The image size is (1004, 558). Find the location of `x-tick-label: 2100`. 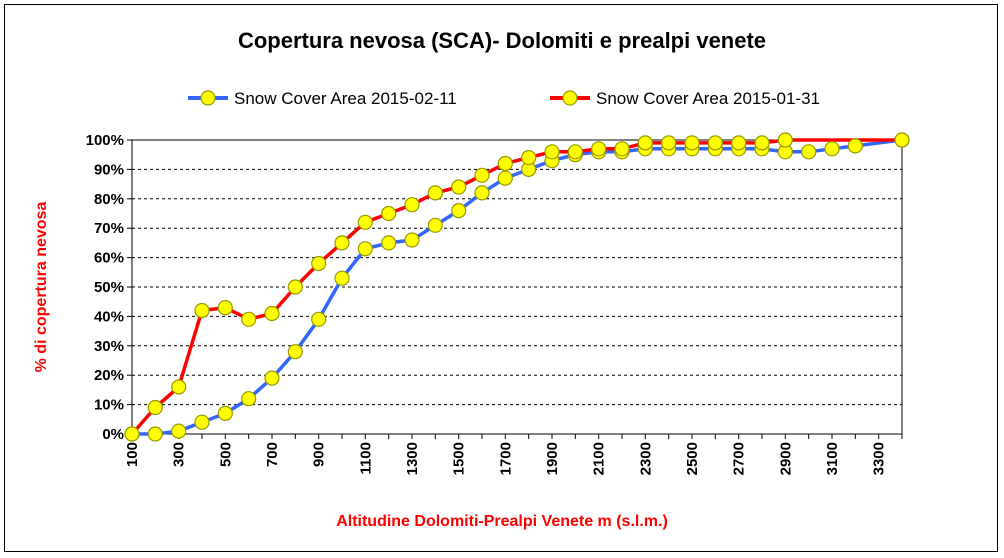

x-tick-label: 2100 is located at coordinates (599, 458).